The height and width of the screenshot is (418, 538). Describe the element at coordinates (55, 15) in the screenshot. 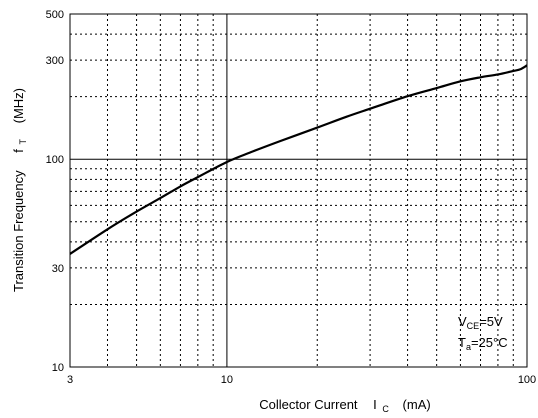

I see `y-tick-label: 500` at that location.